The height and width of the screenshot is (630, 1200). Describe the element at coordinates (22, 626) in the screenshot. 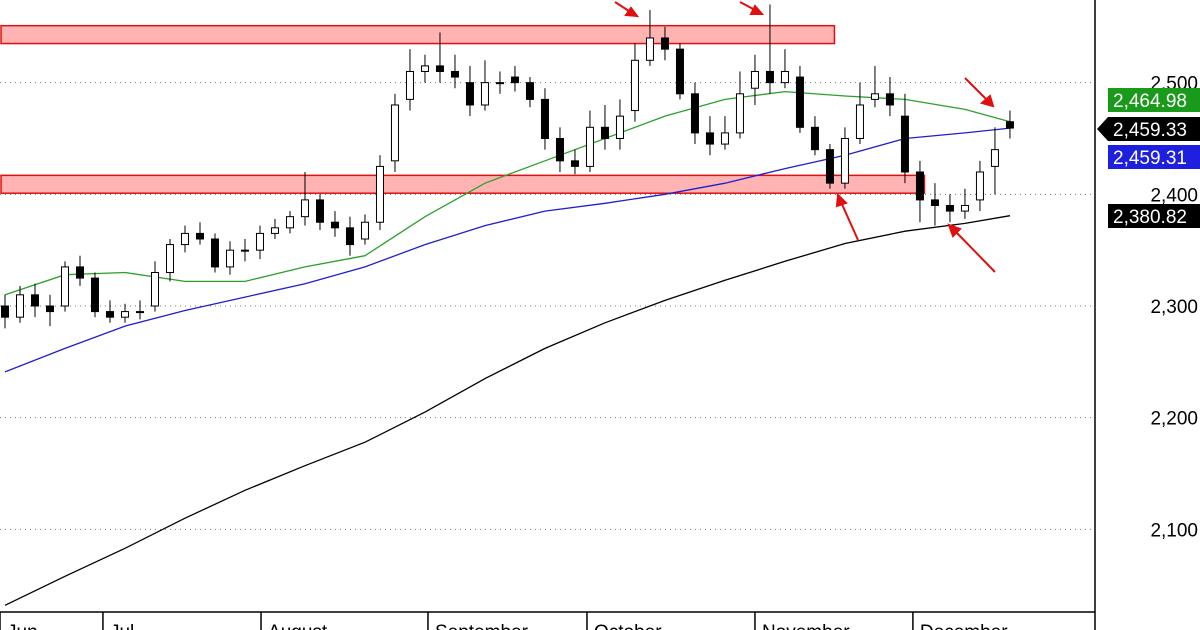

I see `x-tick-label: Jun` at that location.